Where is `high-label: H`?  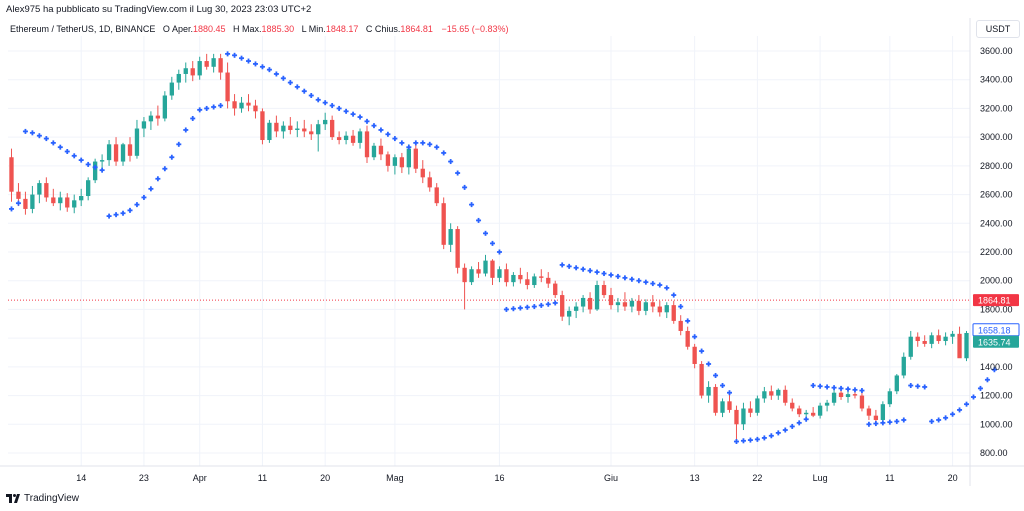 high-label: H is located at coordinates (236, 29).